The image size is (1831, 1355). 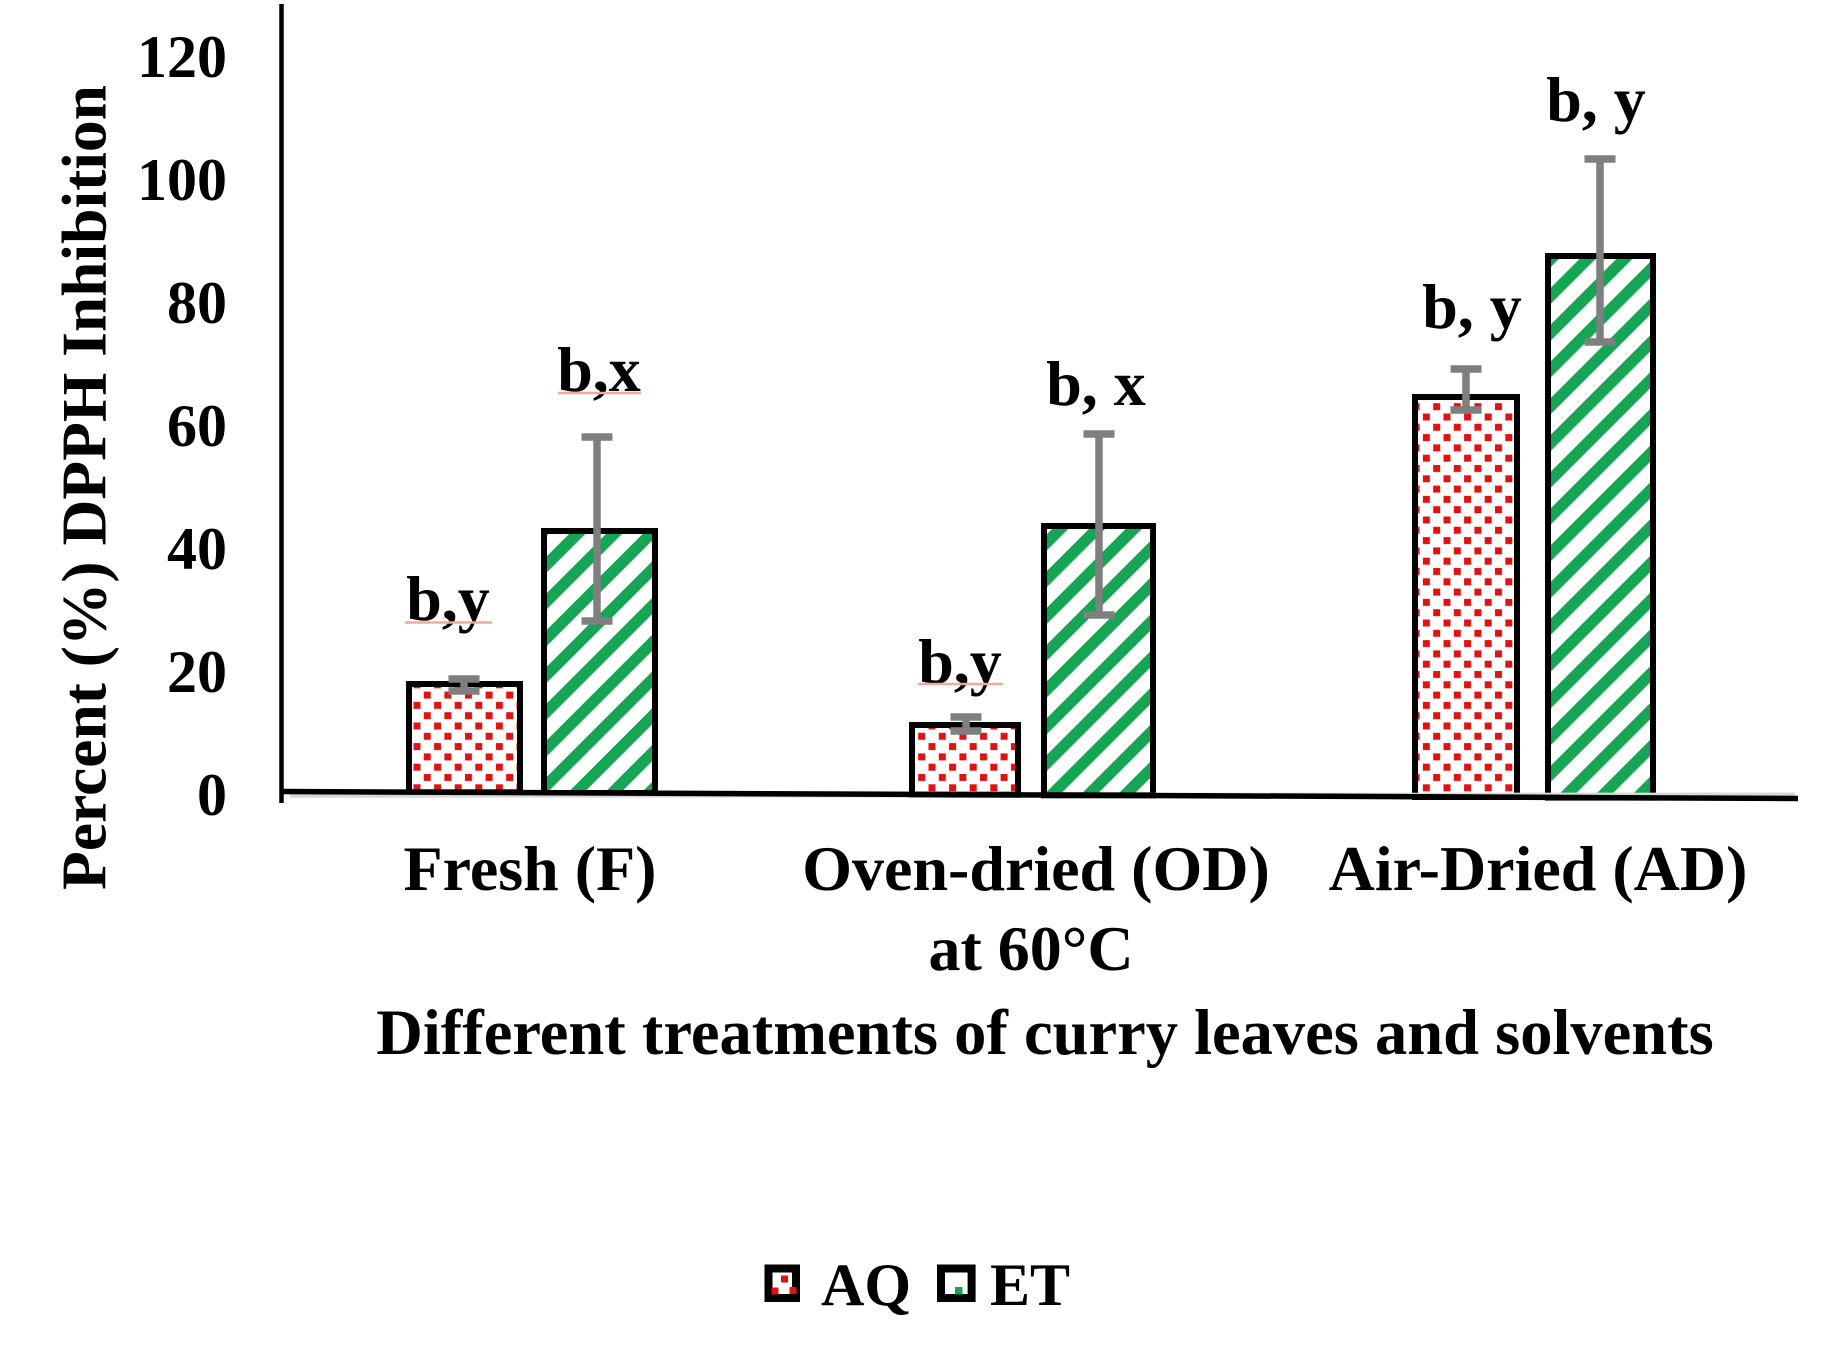 I want to click on svg-text: b,y, so click(x=960, y=661).